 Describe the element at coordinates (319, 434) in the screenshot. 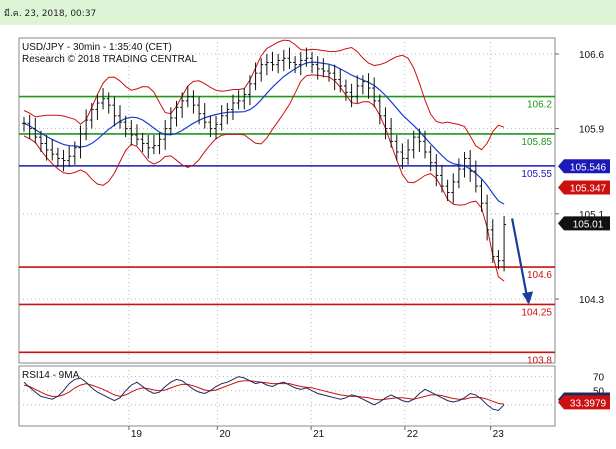

I see `x-tick-label: 21` at that location.